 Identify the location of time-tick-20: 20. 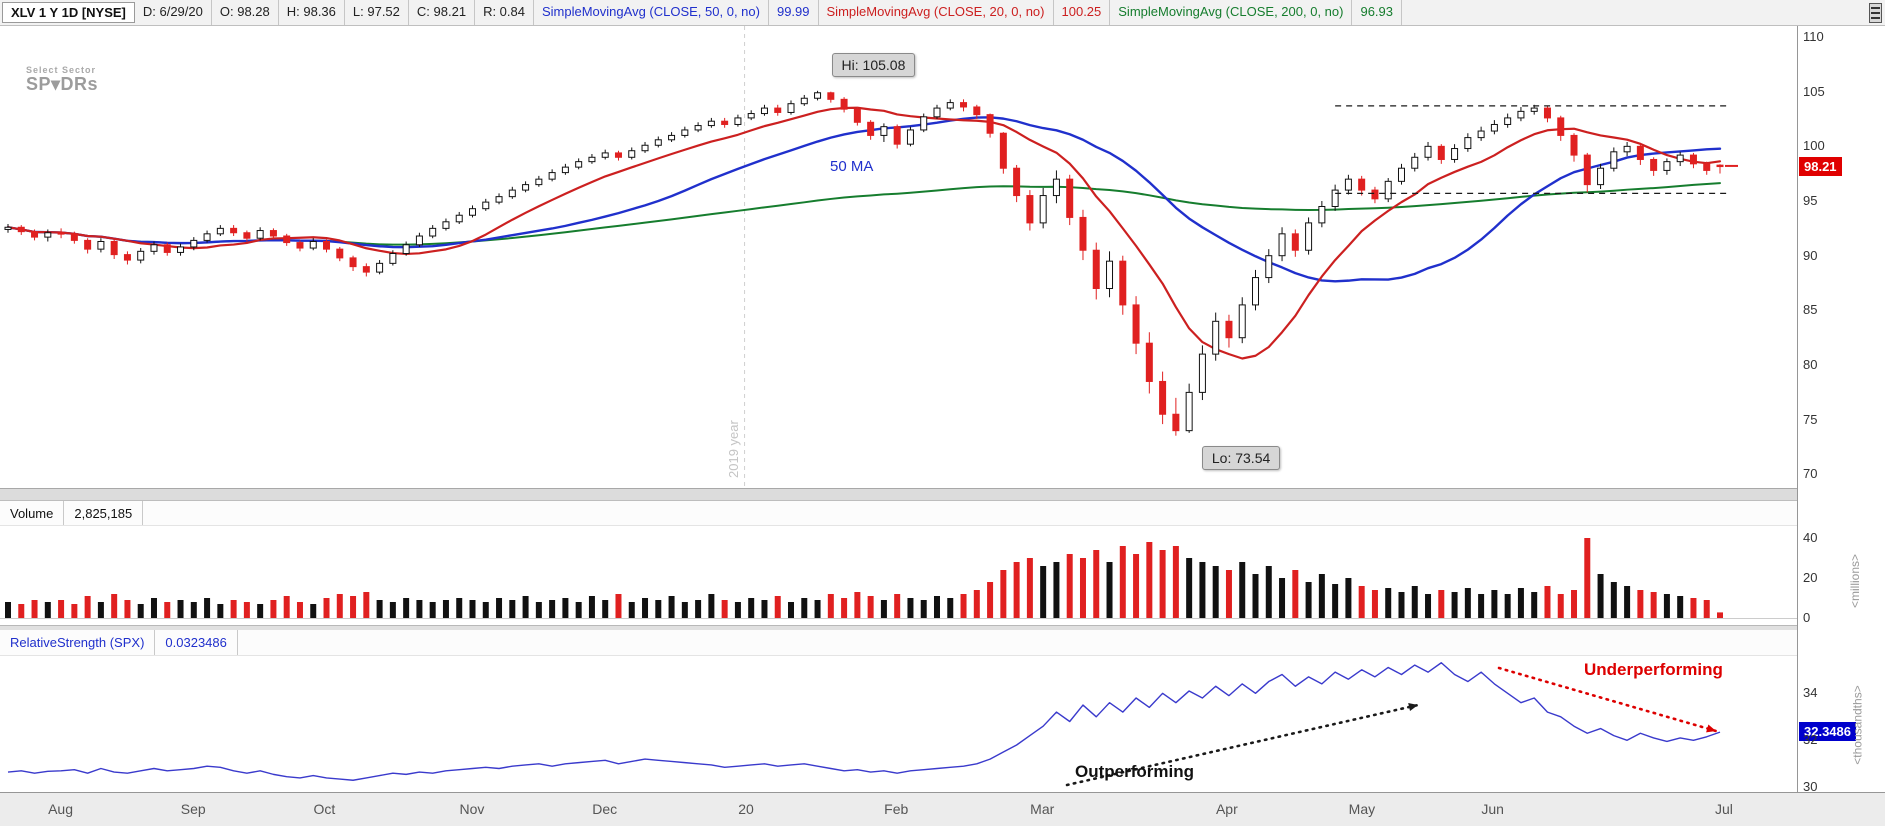
(746, 809).